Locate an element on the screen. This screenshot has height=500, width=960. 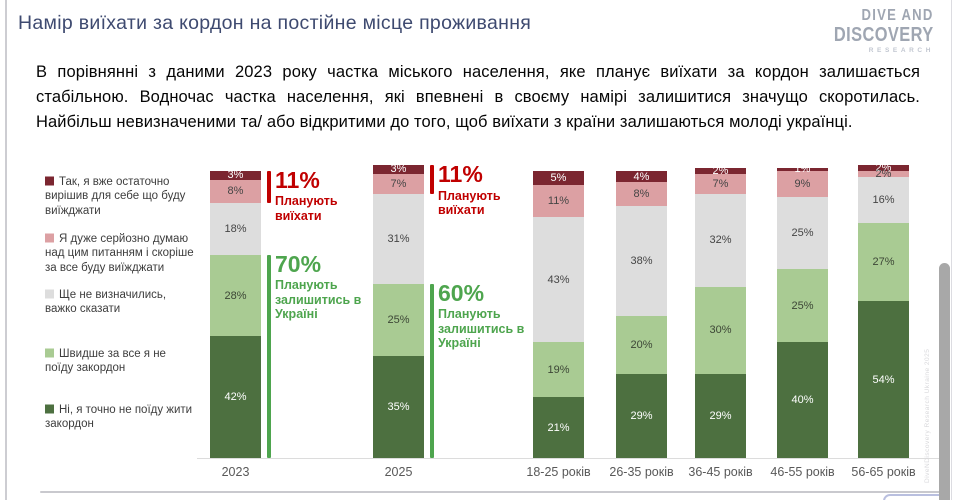
segment-value-label: 30% is located at coordinates (720, 330).